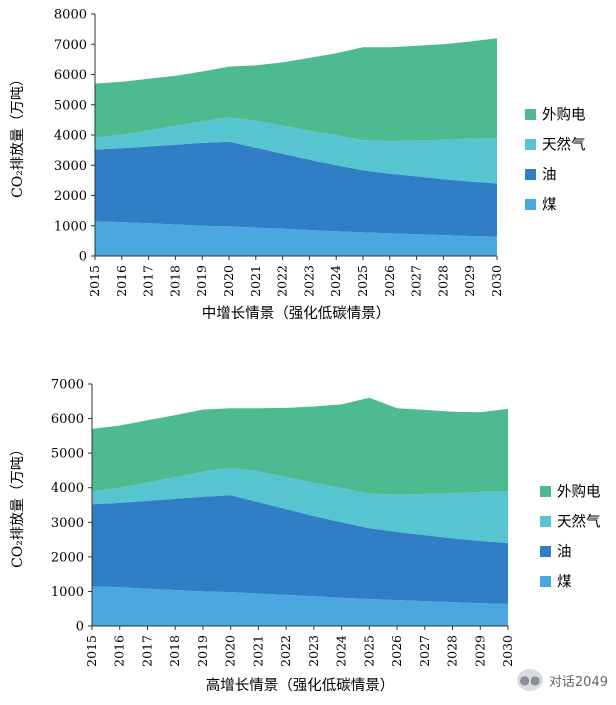 Image resolution: width=616 pixels, height=705 pixels. What do you see at coordinates (578, 682) in the screenshot?
I see `watermark-text: 对话2049` at bounding box center [578, 682].